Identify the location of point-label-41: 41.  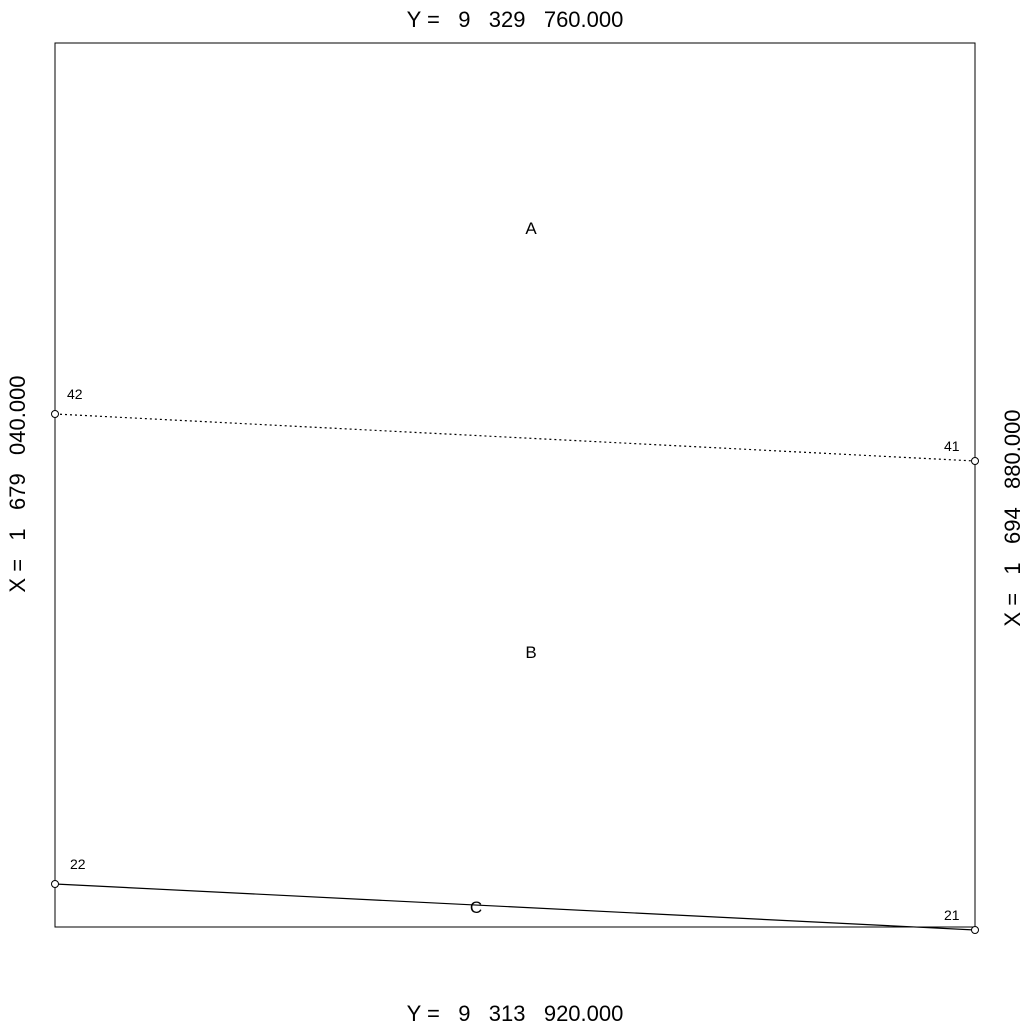
(952, 446).